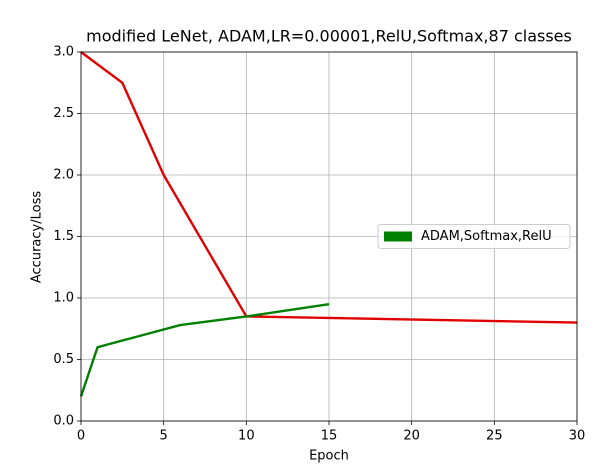  I want to click on y-tick-label: 0.5, so click(63, 359).